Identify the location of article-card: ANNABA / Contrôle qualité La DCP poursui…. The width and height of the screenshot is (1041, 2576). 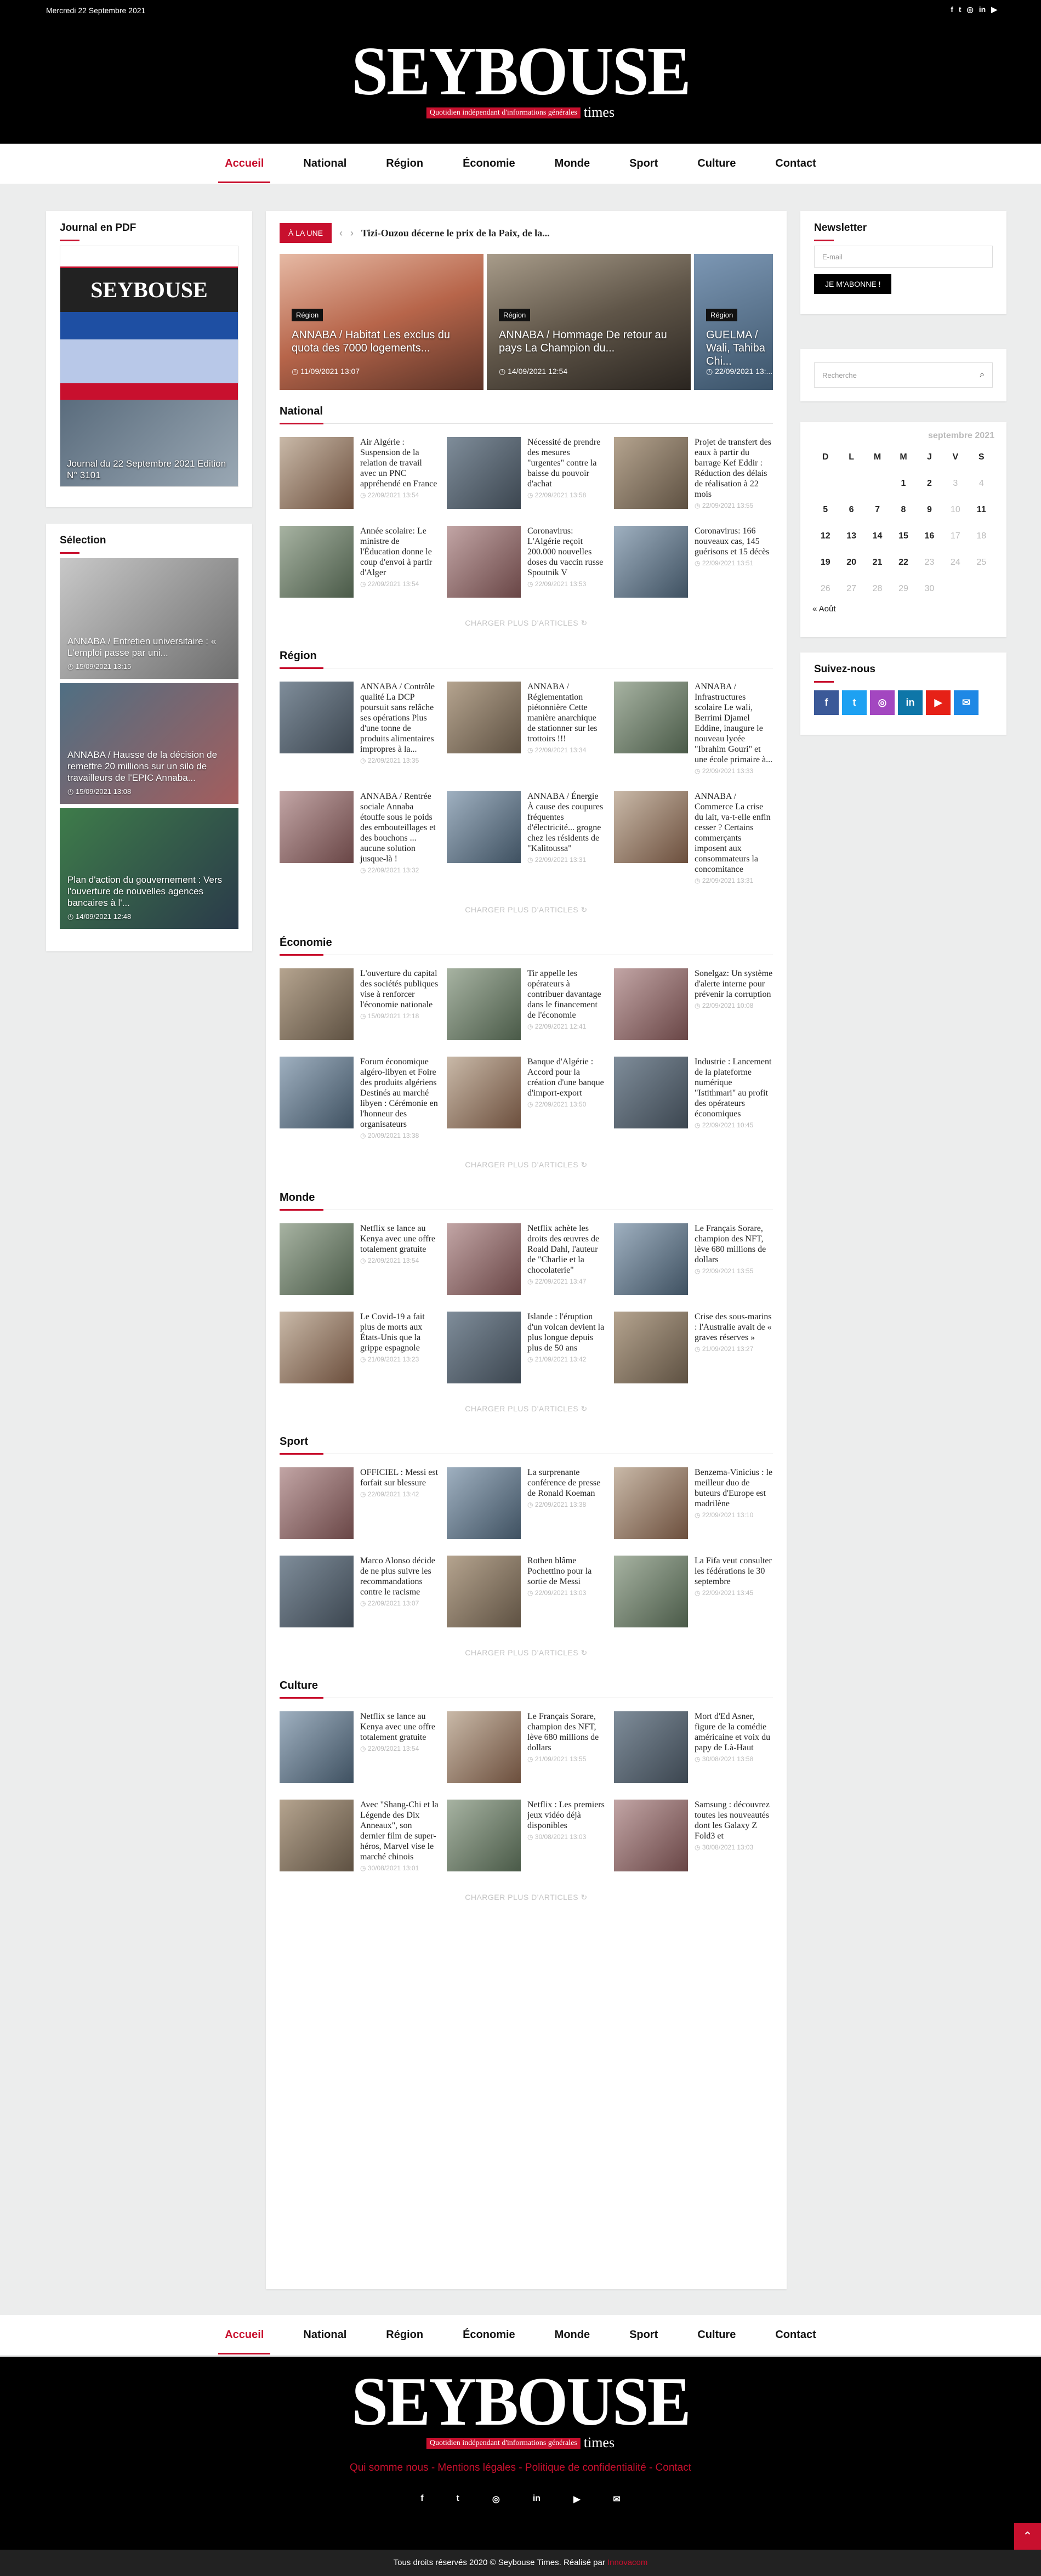
(359, 729).